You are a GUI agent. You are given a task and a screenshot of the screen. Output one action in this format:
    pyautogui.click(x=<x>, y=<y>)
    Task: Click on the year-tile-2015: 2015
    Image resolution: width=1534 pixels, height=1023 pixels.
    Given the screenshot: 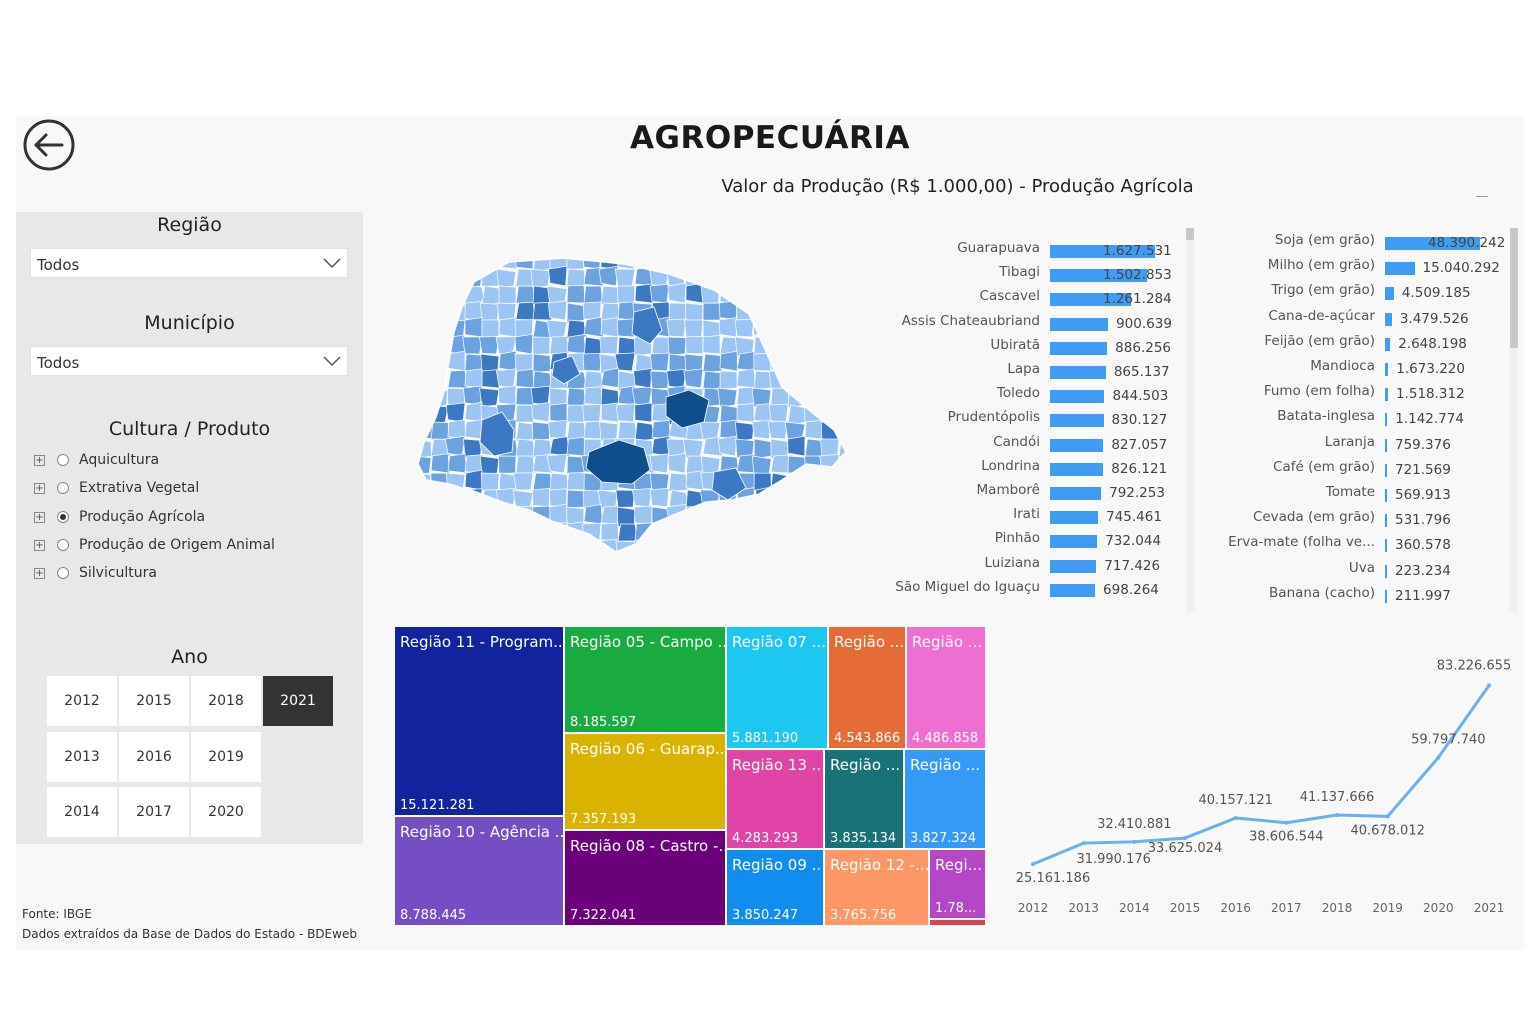 What is the action you would take?
    pyautogui.click(x=154, y=701)
    